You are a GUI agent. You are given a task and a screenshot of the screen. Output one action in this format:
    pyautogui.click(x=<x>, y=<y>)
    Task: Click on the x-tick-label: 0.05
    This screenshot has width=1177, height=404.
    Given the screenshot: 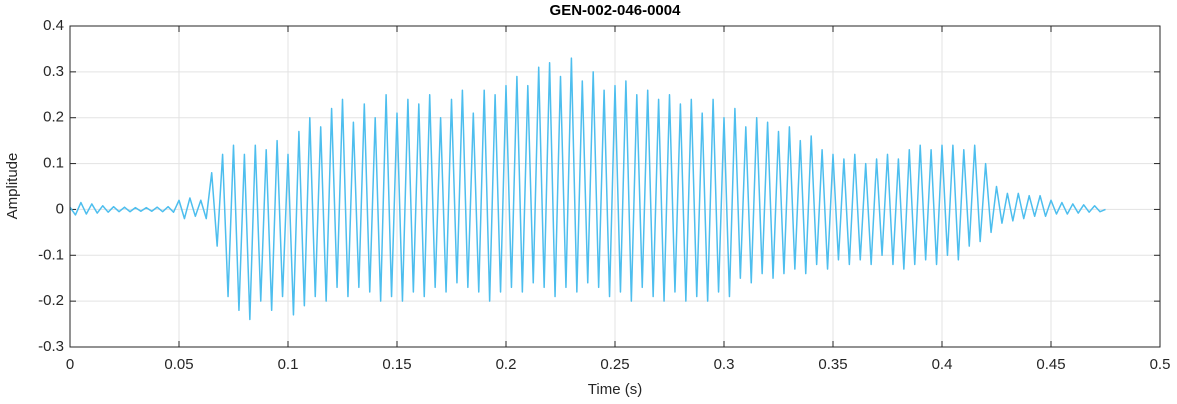 What is the action you would take?
    pyautogui.click(x=178, y=364)
    